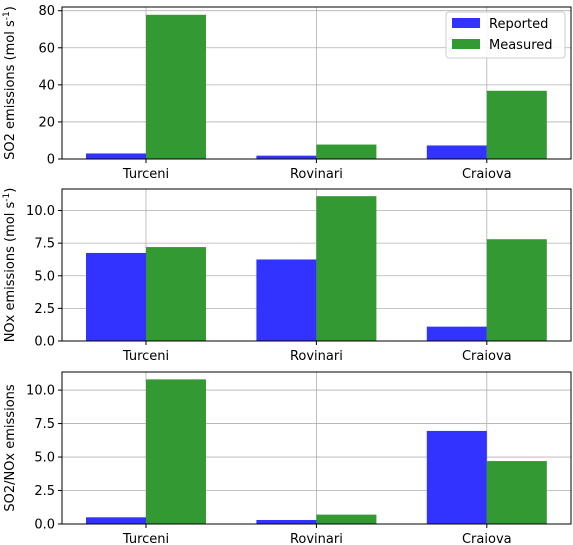 This screenshot has height=545, width=573. I want to click on y-axis-label: SO2 emissions (mol s-1), so click(10, 83).